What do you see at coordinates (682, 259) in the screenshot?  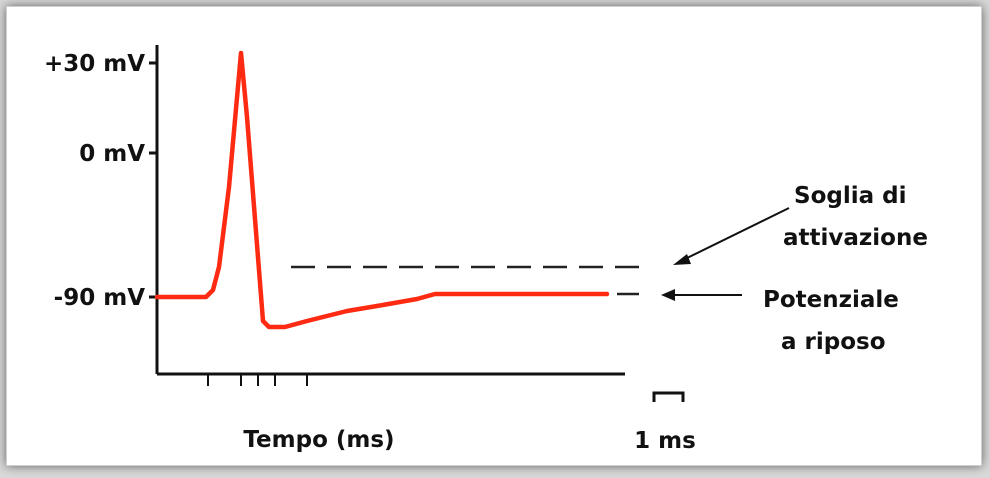 I see `threshold-arrow-head` at bounding box center [682, 259].